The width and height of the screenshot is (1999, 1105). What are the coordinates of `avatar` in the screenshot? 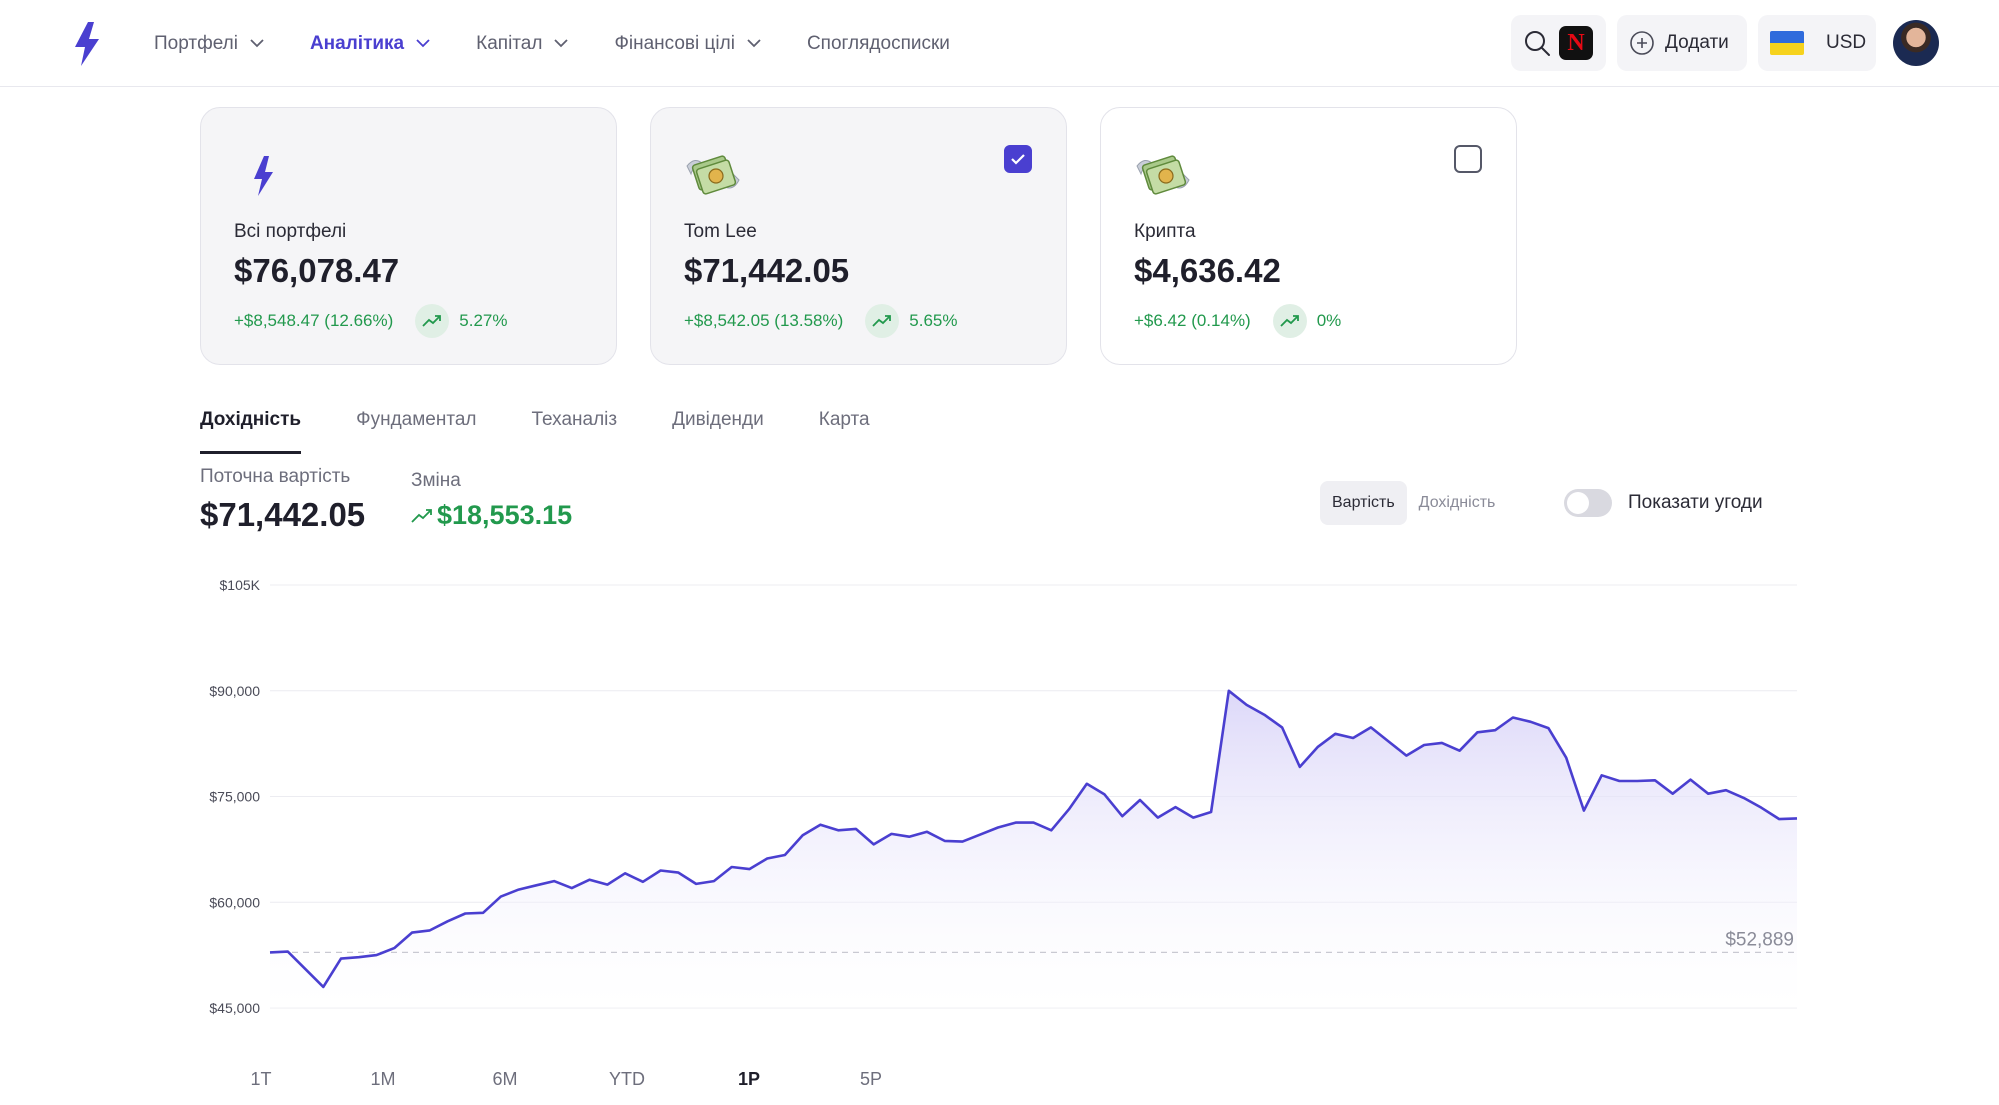 It's located at (1916, 43).